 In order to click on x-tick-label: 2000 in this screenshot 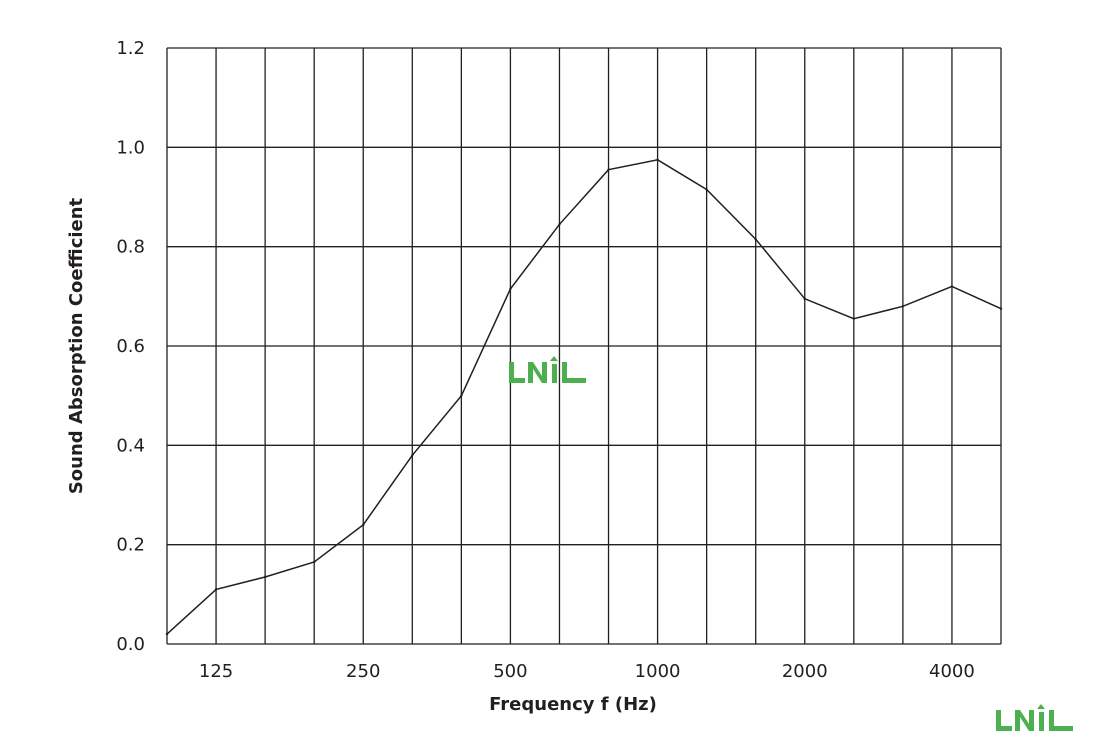, I will do `click(805, 671)`.